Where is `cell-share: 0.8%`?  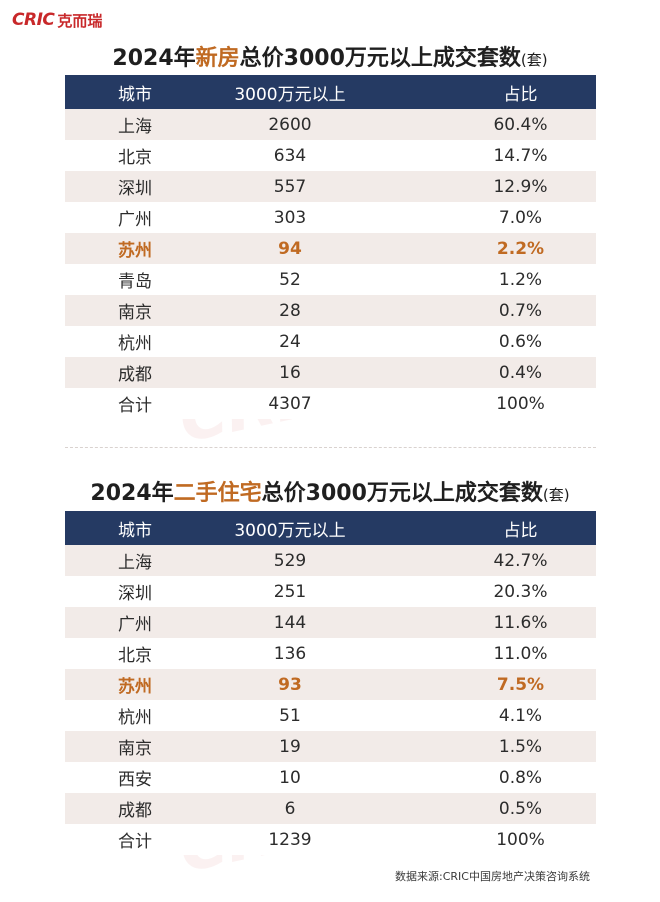 cell-share: 0.8% is located at coordinates (520, 777).